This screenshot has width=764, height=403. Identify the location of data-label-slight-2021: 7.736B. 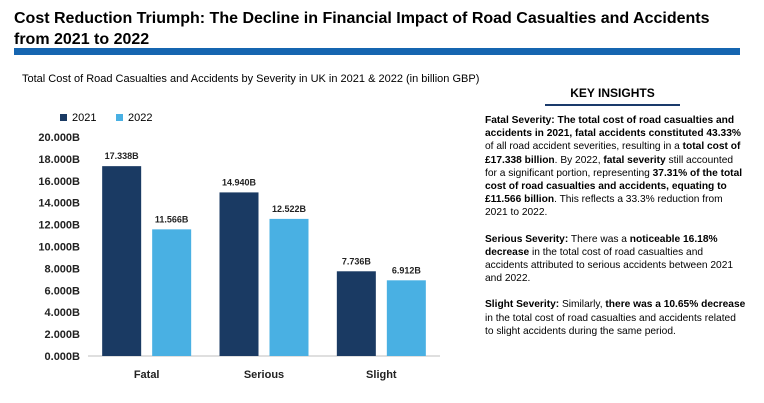
(357, 261).